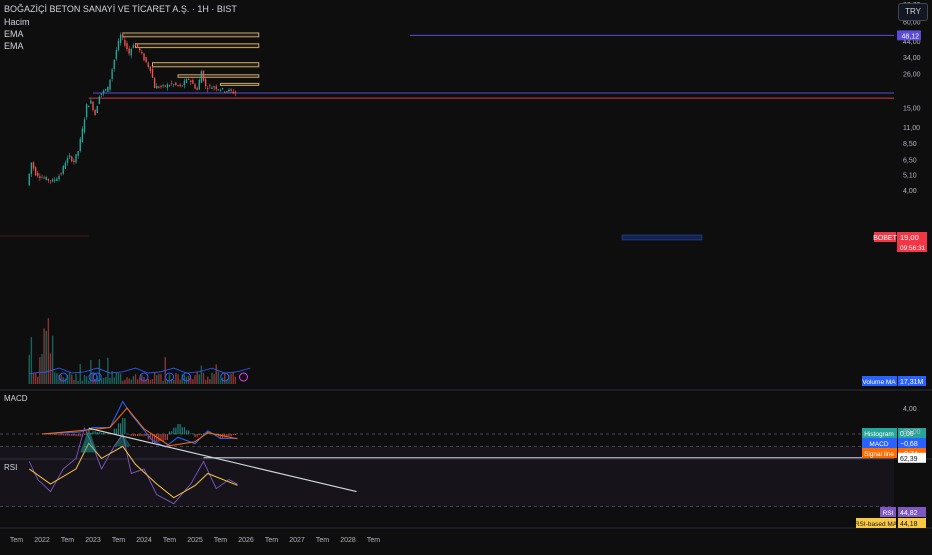  What do you see at coordinates (662, 237) in the screenshot?
I see `projection-box` at bounding box center [662, 237].